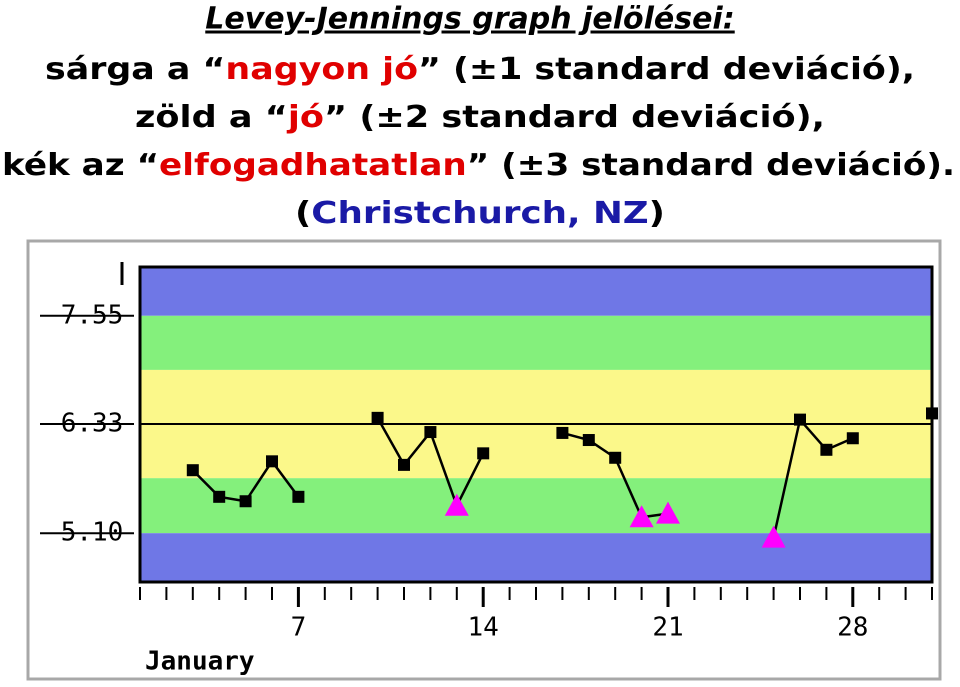  I want to click on header-segment: ), so click(657, 213).